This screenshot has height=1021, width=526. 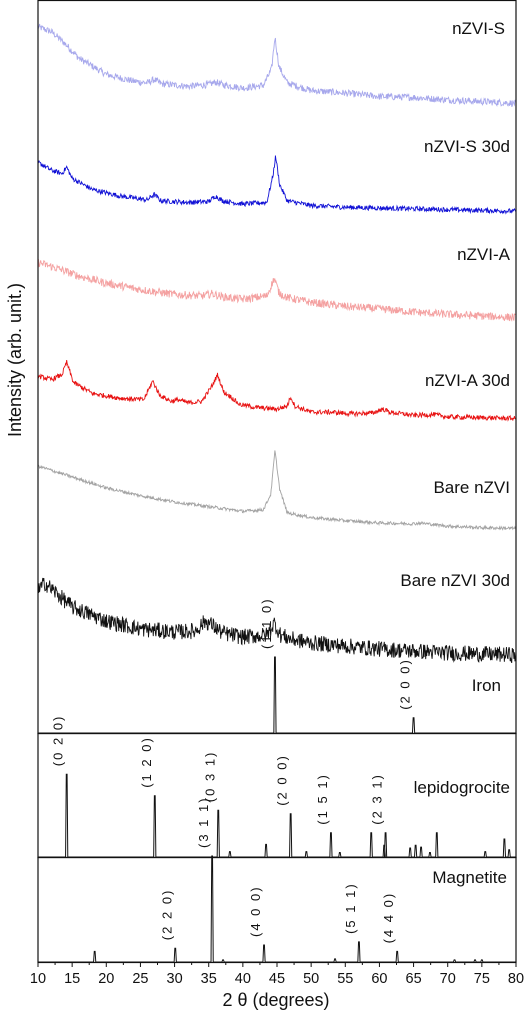 I want to click on peak-label: (0 2 0), so click(x=58, y=741).